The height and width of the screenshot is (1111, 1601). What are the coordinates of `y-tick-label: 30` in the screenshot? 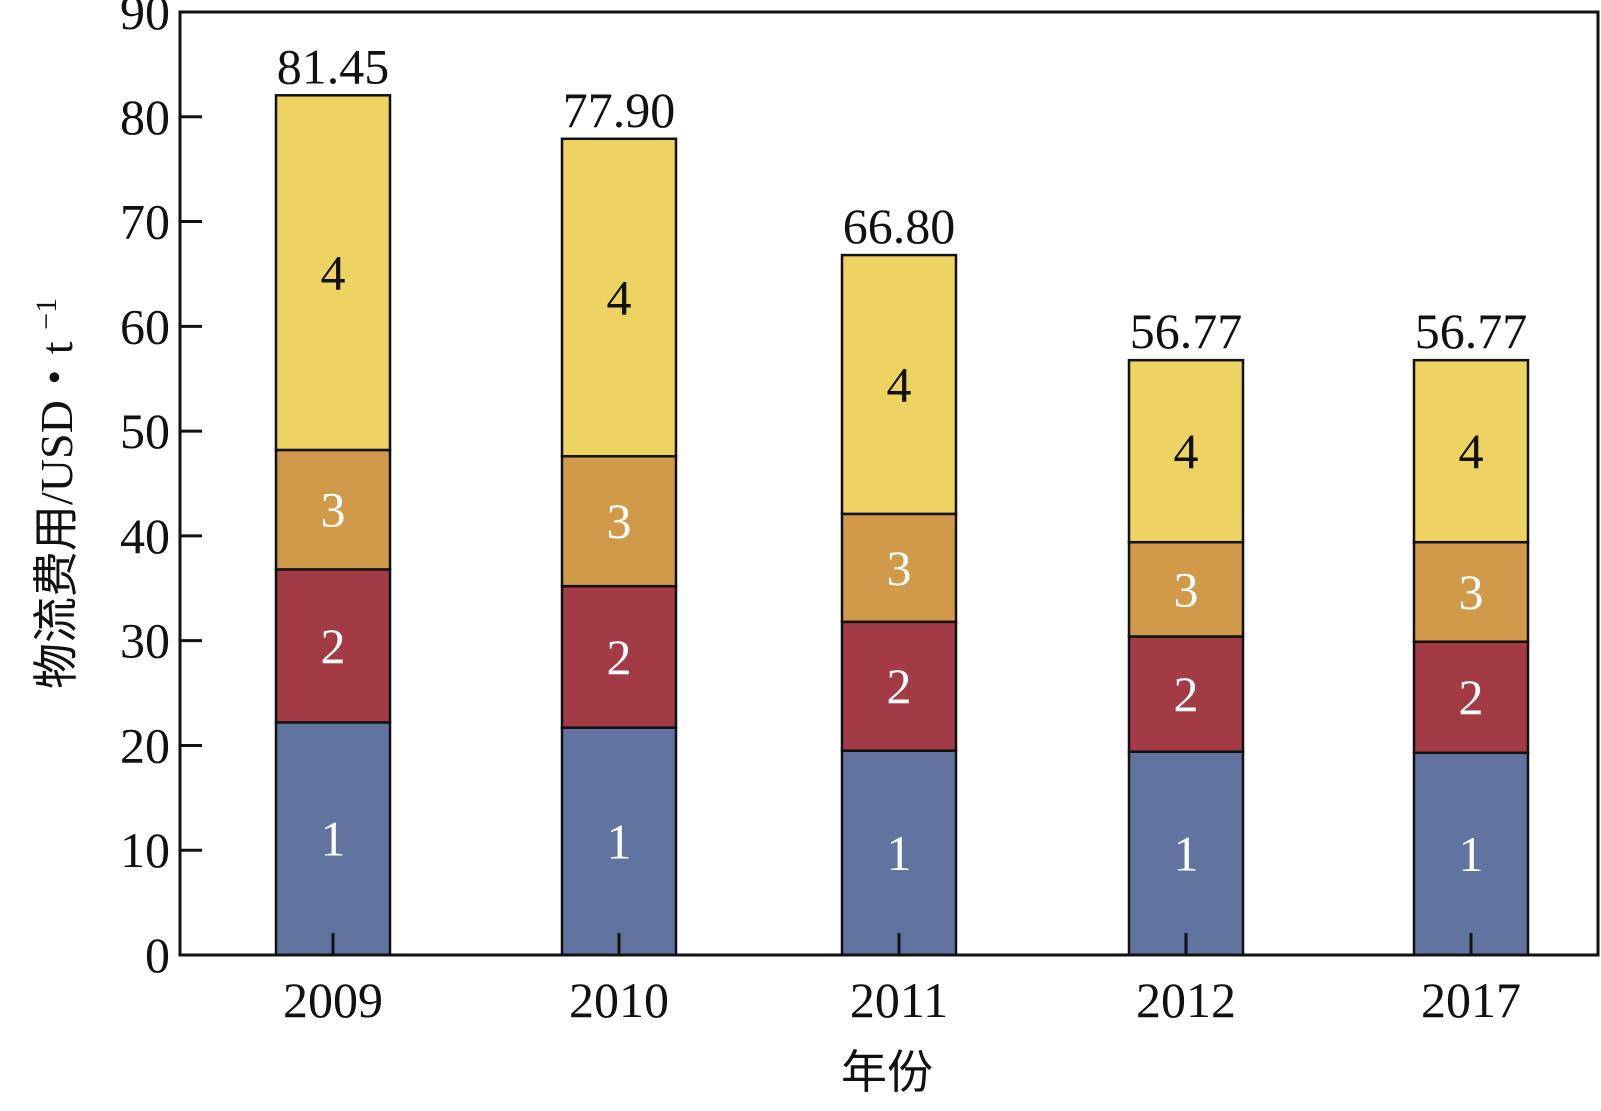 It's located at (145, 641).